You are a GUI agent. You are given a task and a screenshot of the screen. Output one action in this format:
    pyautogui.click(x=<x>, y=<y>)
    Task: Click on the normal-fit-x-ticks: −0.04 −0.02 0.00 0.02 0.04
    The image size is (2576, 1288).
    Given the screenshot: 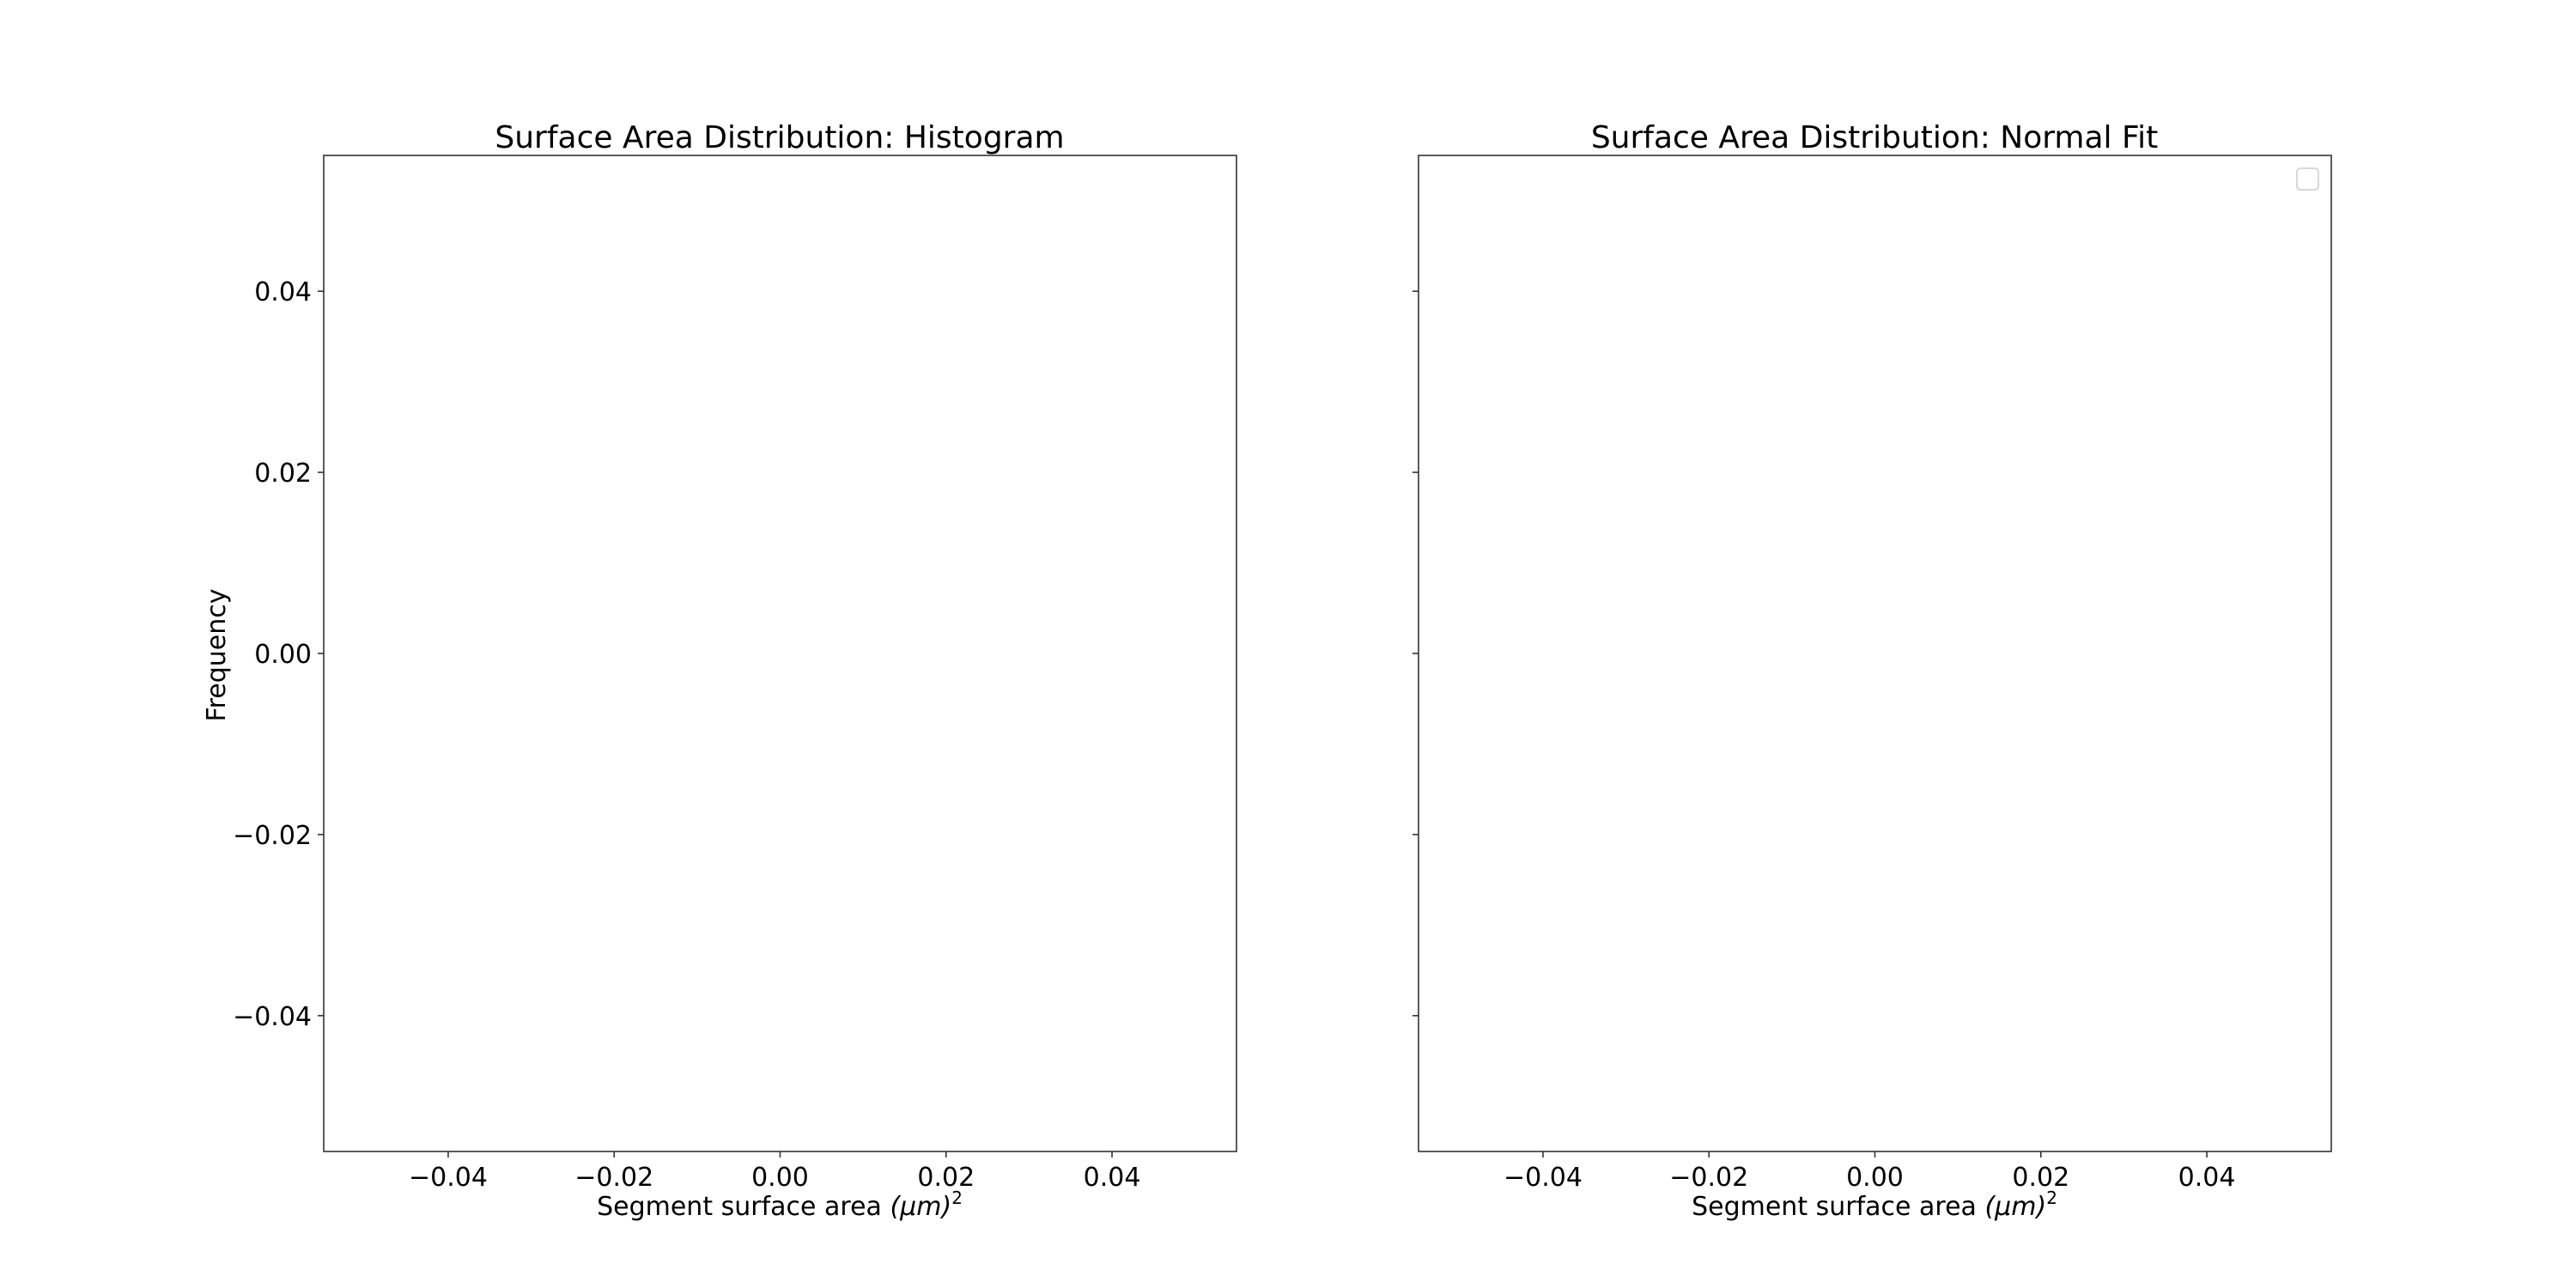 What is the action you would take?
    pyautogui.click(x=1870, y=1172)
    